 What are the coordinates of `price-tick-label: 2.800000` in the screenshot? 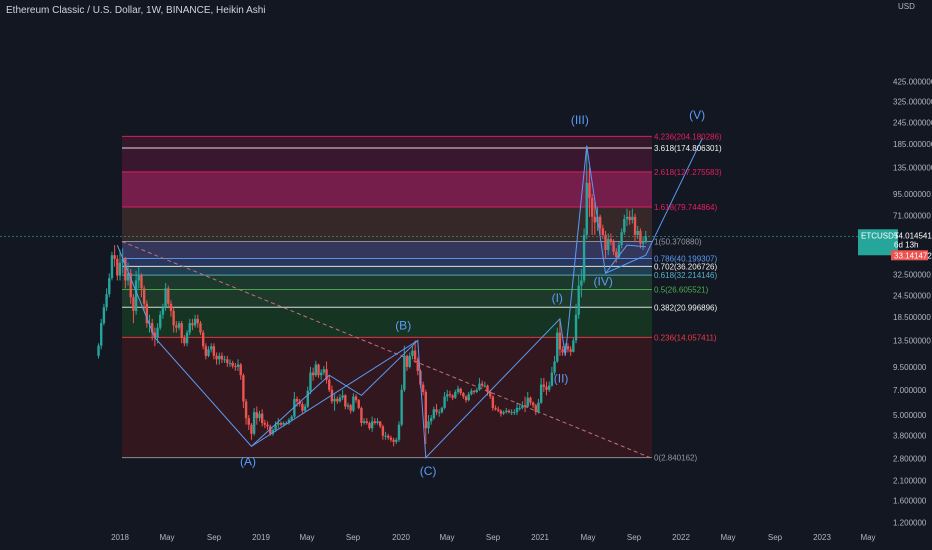 It's located at (910, 459).